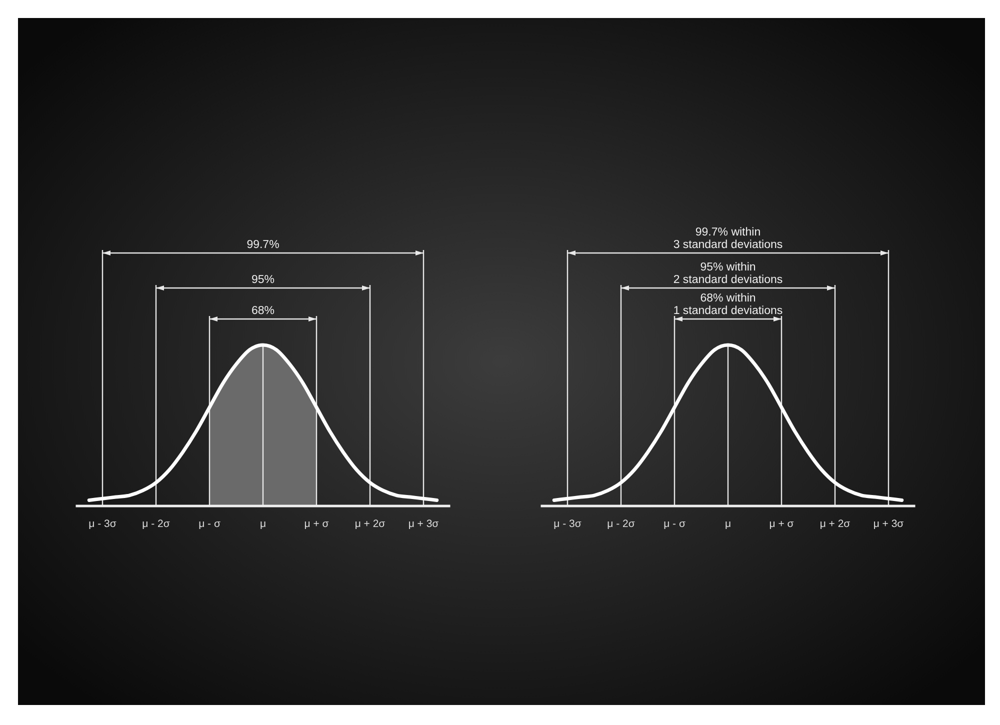  Describe the element at coordinates (728, 274) in the screenshot. I see `text: 95% within 2 standard deviations` at that location.